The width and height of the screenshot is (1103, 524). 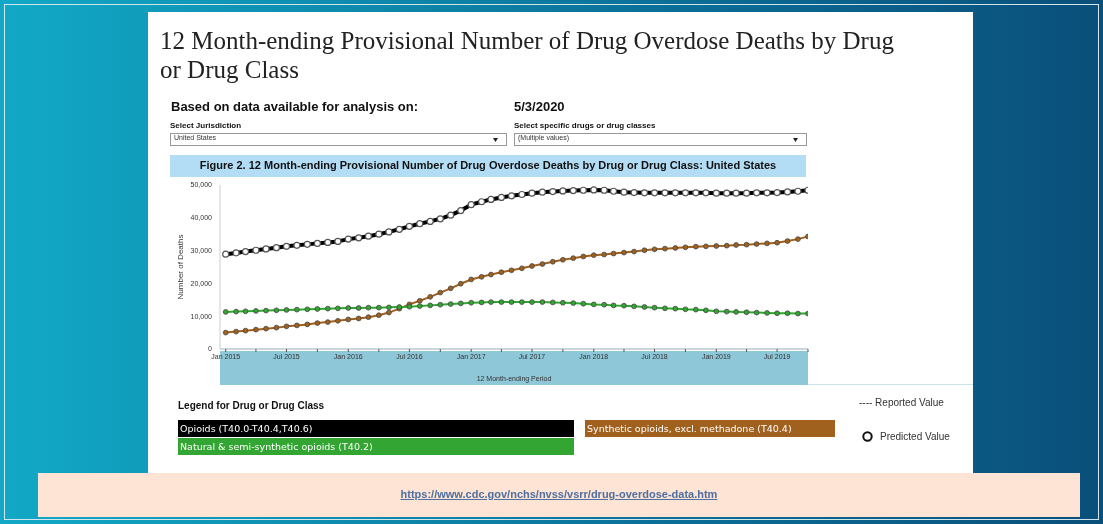 I want to click on legend-title: Legend for Drug or Drug Class, so click(x=252, y=405).